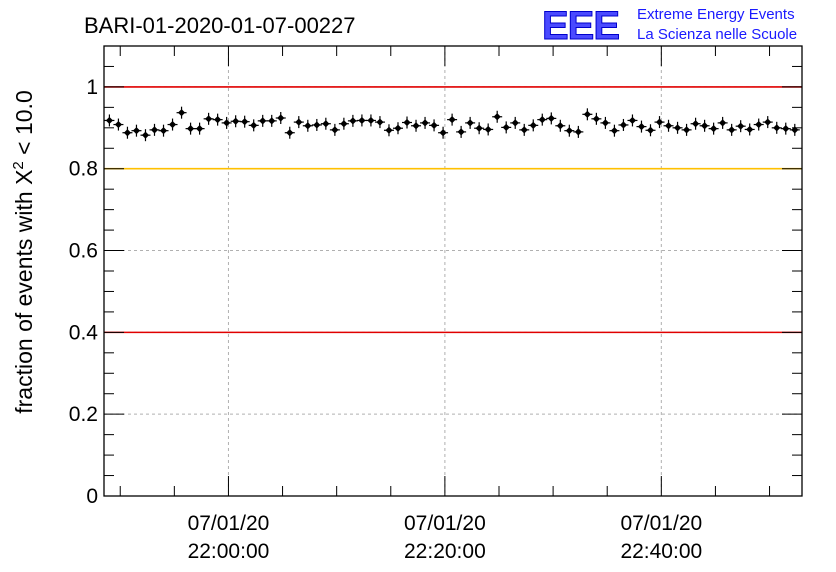  Describe the element at coordinates (661, 551) in the screenshot. I see `x-tick-time-label: 22:40:00` at that location.